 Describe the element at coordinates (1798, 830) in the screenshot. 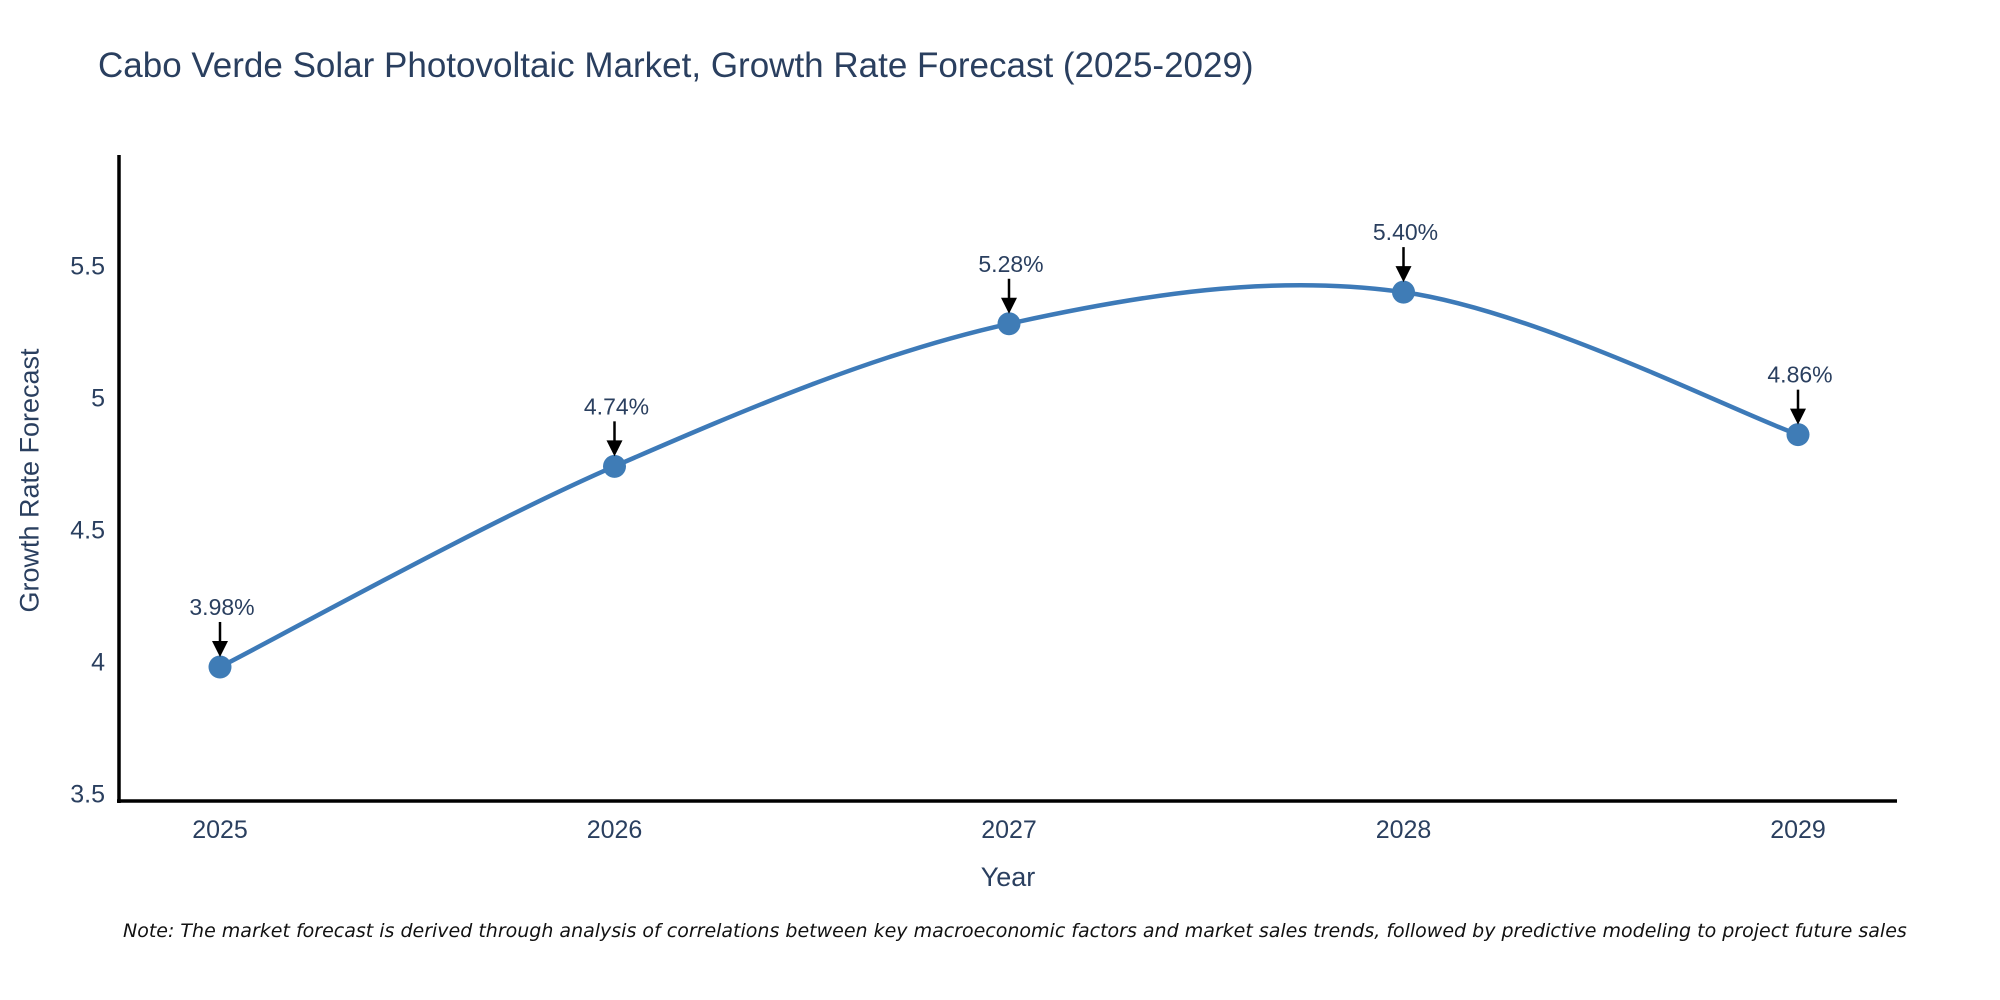

I see `x-tick-label: 2029` at that location.